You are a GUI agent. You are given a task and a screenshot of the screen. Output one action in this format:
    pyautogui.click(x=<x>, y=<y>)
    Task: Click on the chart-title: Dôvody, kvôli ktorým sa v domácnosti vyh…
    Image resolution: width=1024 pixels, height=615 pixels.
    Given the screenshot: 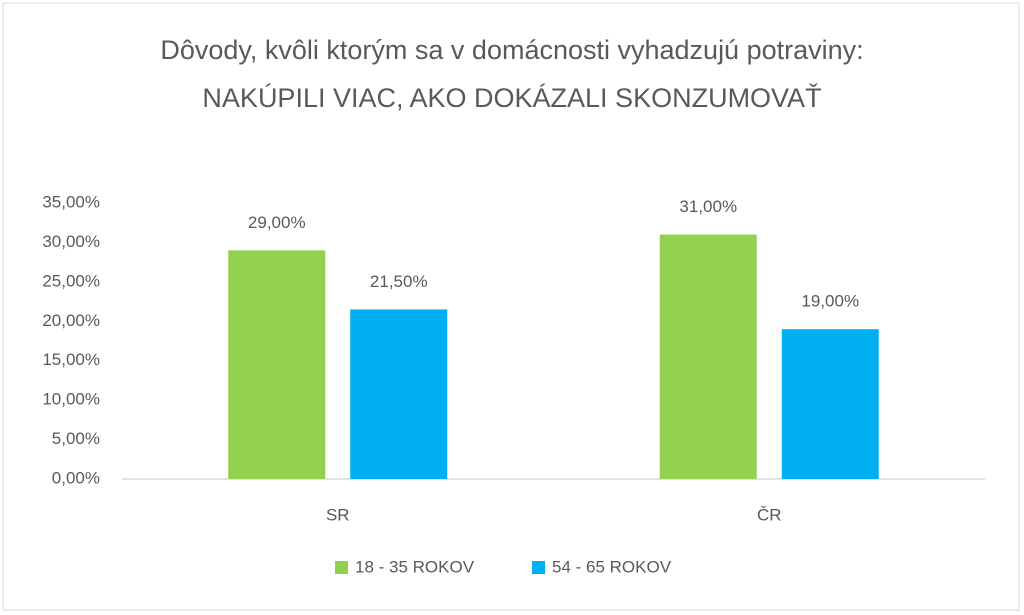 What is the action you would take?
    pyautogui.click(x=512, y=74)
    